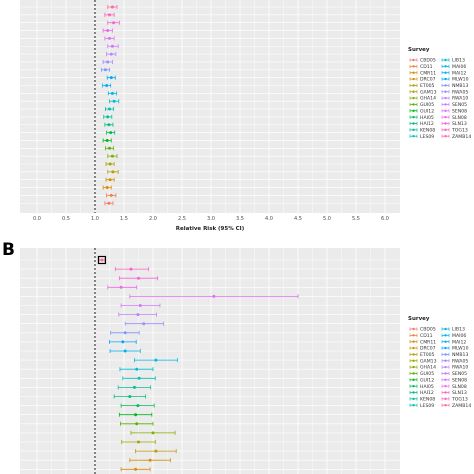 The width and height of the screenshot is (474, 474). Describe the element at coordinates (114, 101) in the screenshot. I see `ci-lib13` at that location.